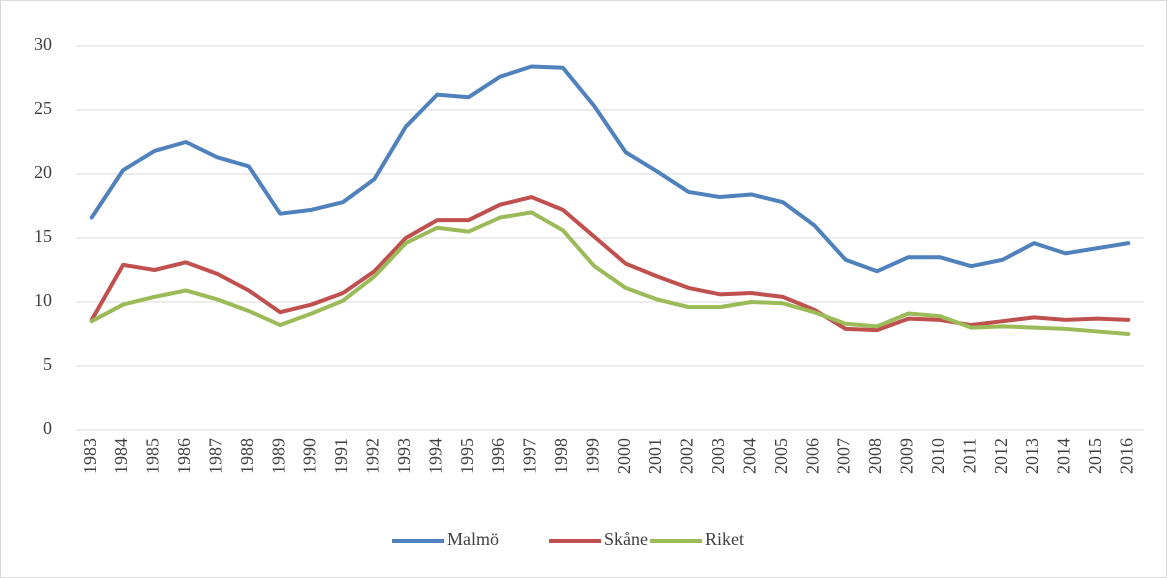 Image resolution: width=1167 pixels, height=578 pixels. I want to click on x-tick-label: 2015, so click(1095, 456).